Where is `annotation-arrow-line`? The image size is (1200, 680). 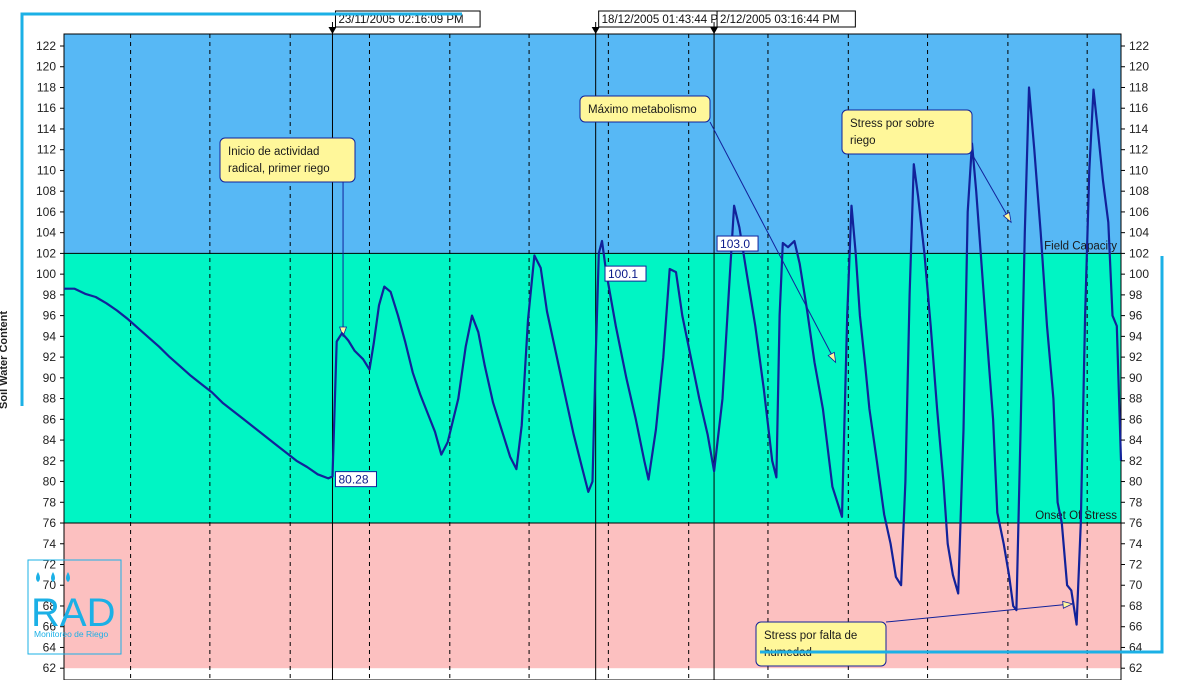 annotation-arrow-line is located at coordinates (991, 188).